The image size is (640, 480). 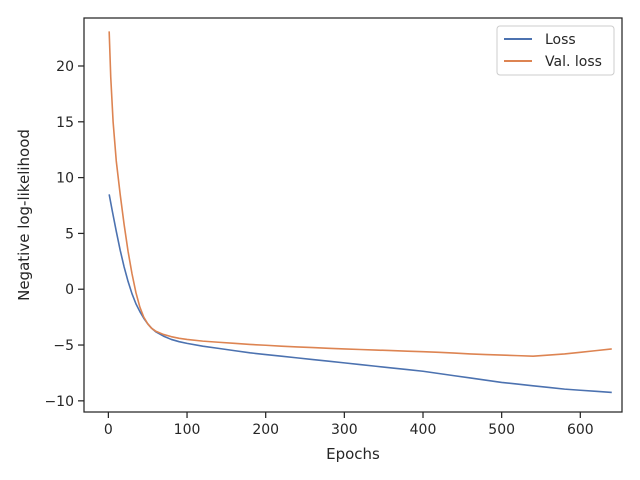 What do you see at coordinates (555, 50) in the screenshot?
I see `legend: Loss Val. loss` at bounding box center [555, 50].